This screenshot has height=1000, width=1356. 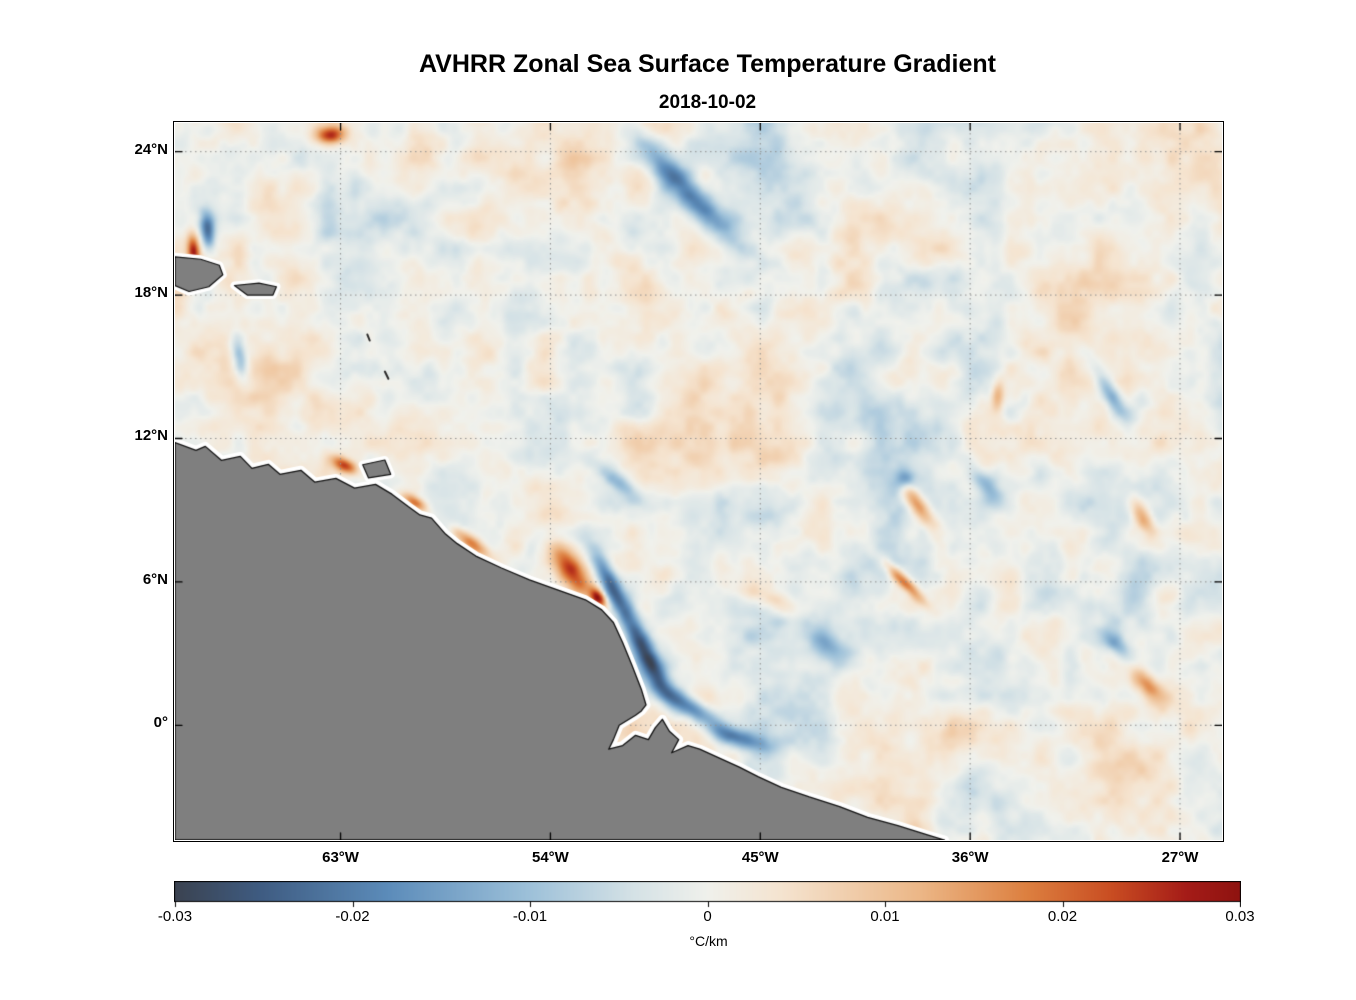 What do you see at coordinates (151, 149) in the screenshot?
I see `y-axis-tick-label: 24°N` at bounding box center [151, 149].